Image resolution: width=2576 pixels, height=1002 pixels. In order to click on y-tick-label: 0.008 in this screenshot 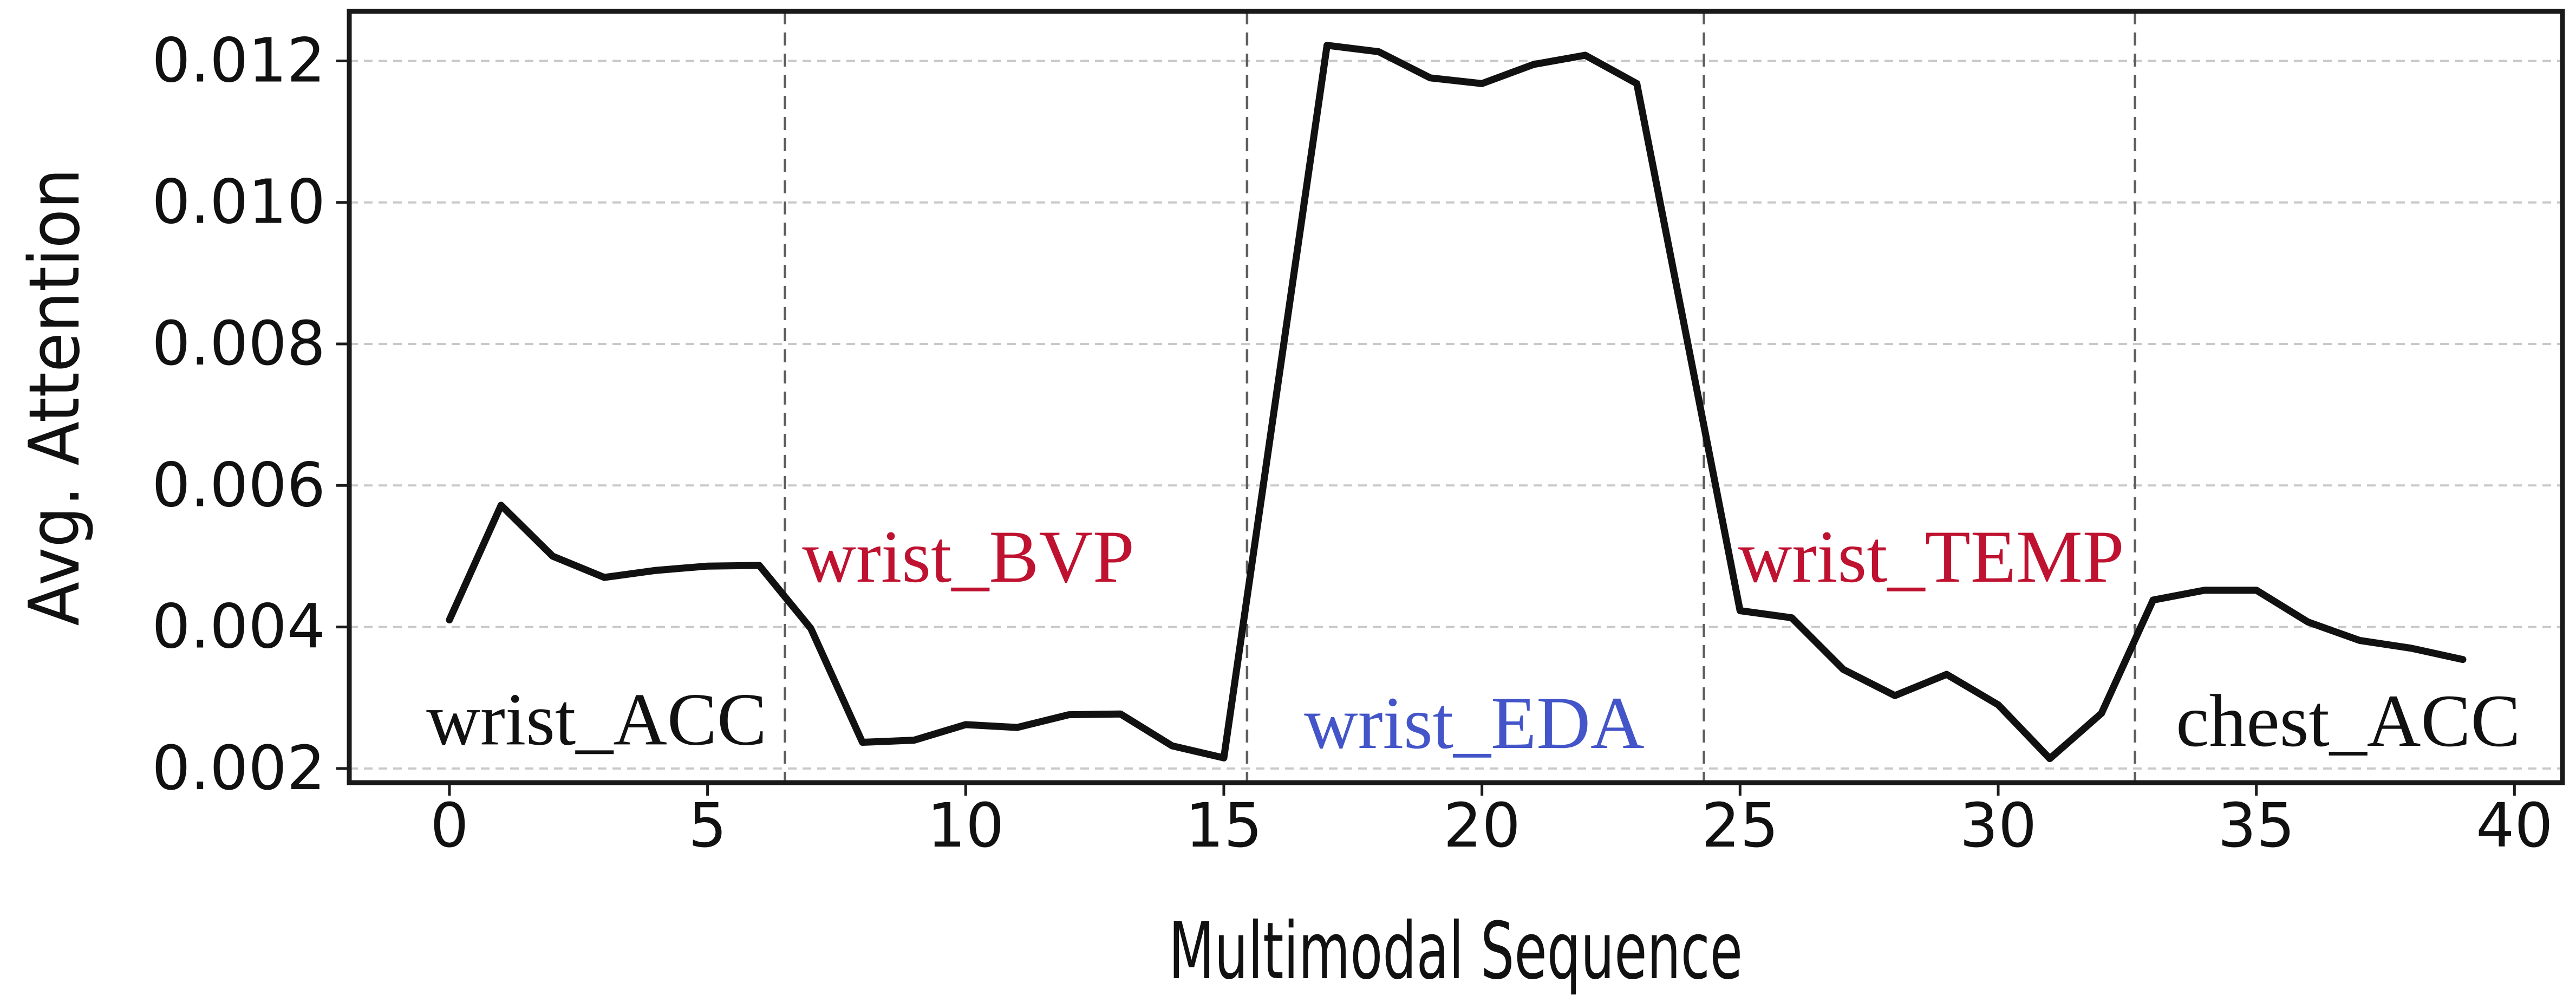, I will do `click(238, 344)`.